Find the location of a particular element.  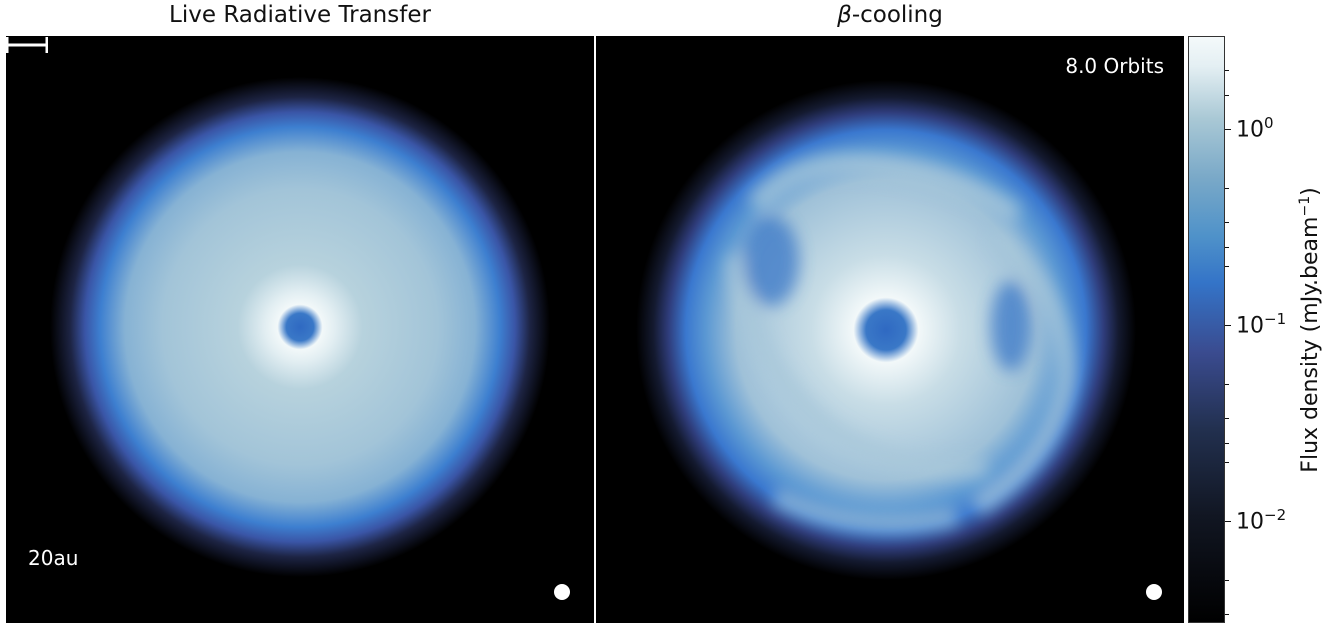

right-panel-title: β-cooling is located at coordinates (890, 15).